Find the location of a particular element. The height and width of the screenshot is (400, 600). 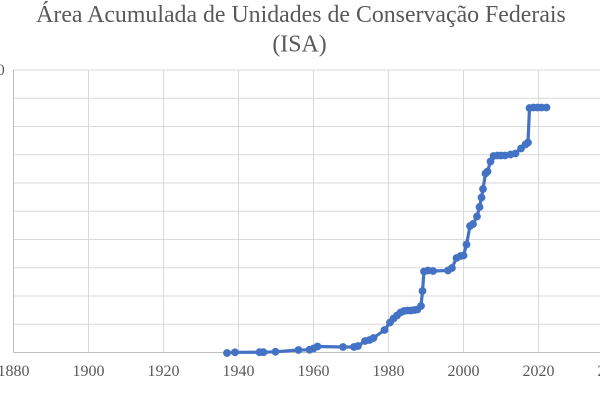

svg-text: 1920 is located at coordinates (164, 371).